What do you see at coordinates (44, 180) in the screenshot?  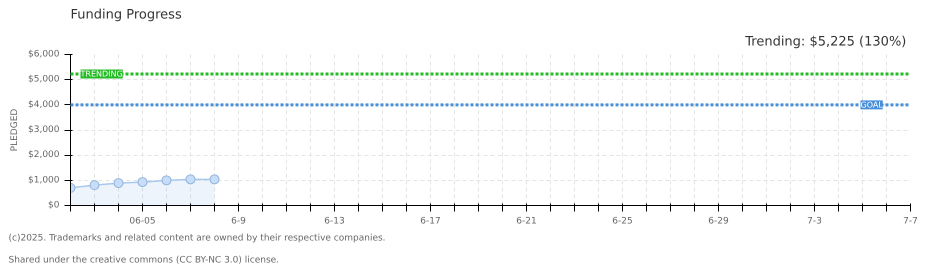 I see `y-tick-label: $1,000` at bounding box center [44, 180].